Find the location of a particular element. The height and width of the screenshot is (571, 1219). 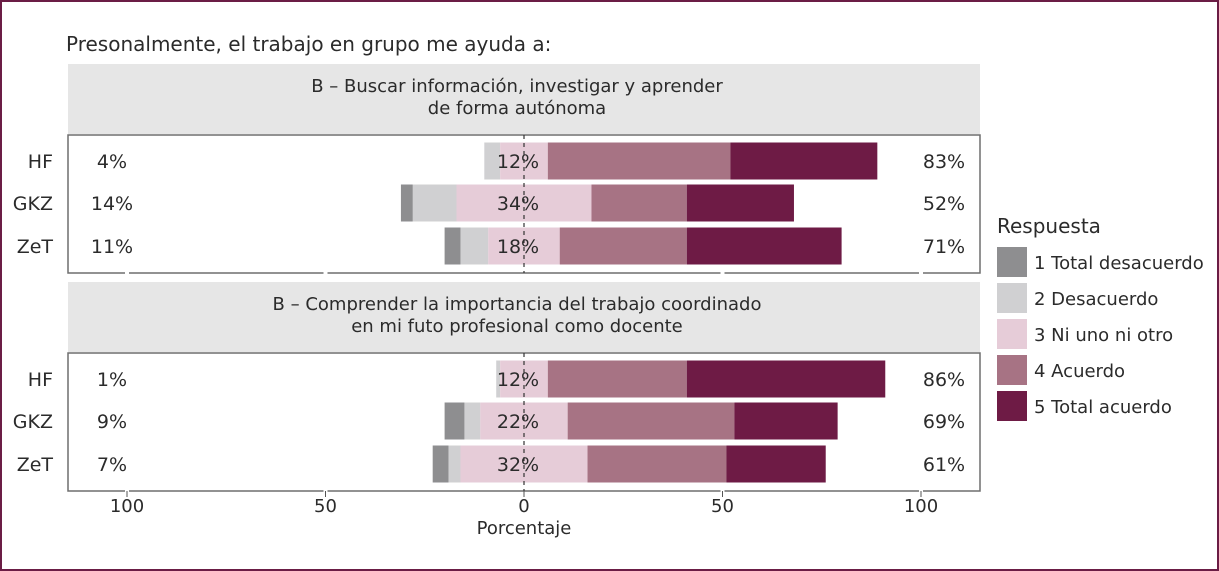

left-percent-label: 1% is located at coordinates (112, 380).